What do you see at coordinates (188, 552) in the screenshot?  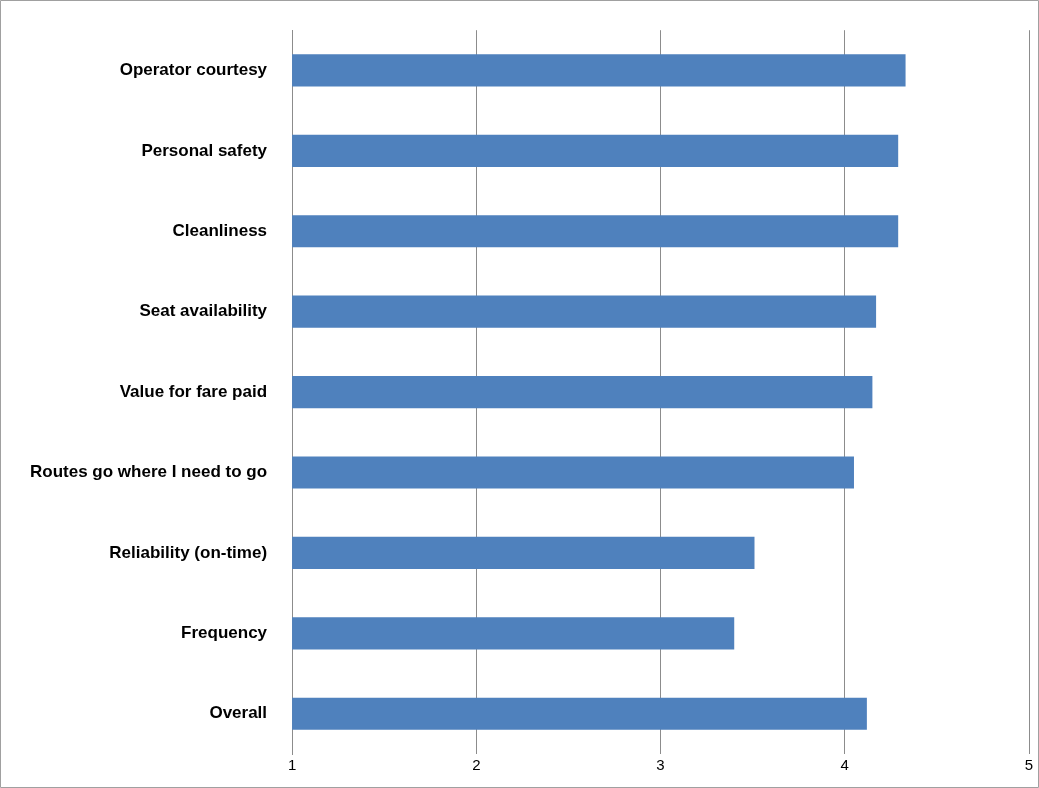 I see `y-tick-label: Reliability (on-time)` at bounding box center [188, 552].